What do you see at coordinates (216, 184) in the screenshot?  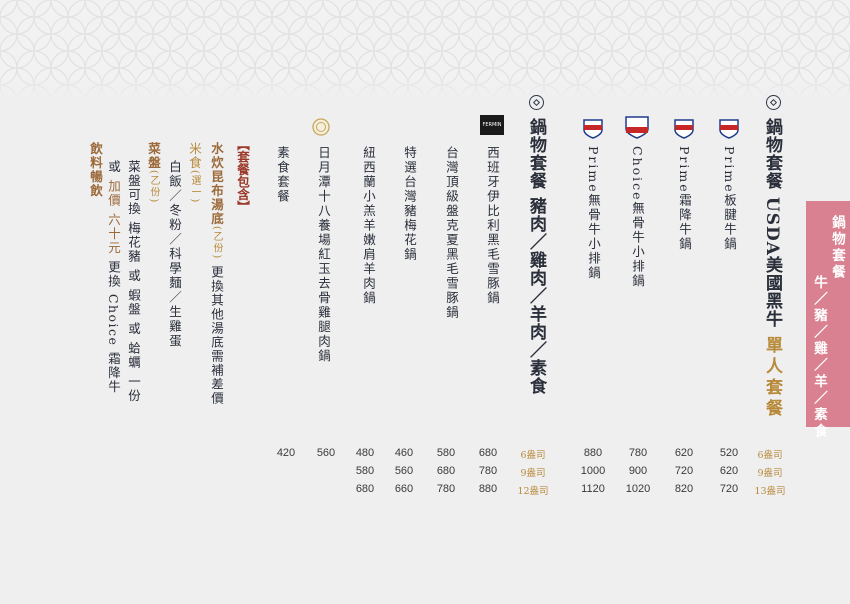 I see `broth-label: 水炊昆布湯底` at bounding box center [216, 184].